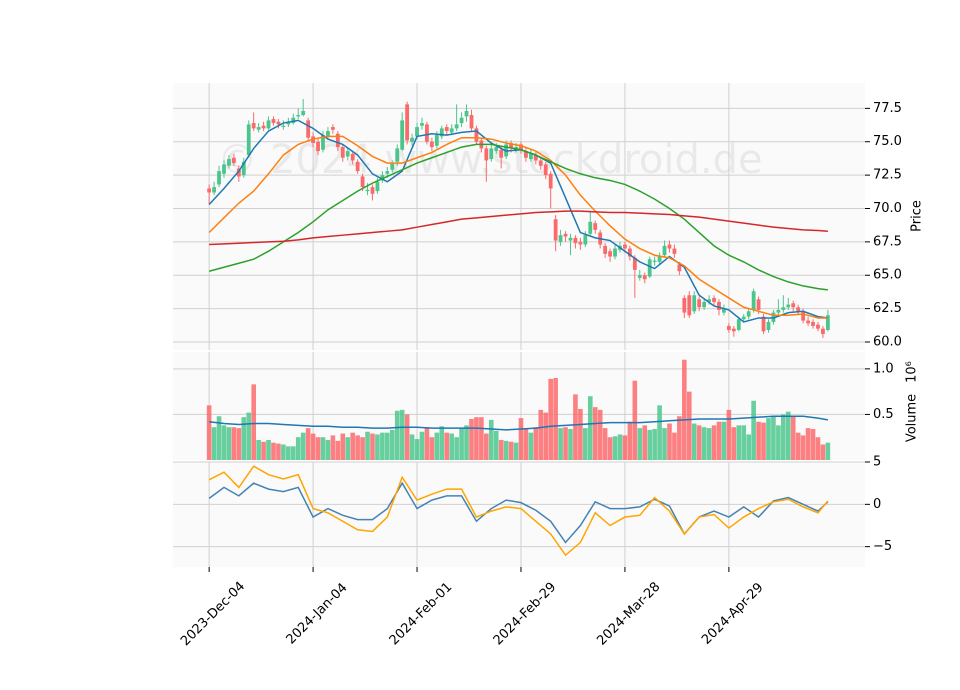  I want to click on y-tick-label: 62.5, so click(887, 308).